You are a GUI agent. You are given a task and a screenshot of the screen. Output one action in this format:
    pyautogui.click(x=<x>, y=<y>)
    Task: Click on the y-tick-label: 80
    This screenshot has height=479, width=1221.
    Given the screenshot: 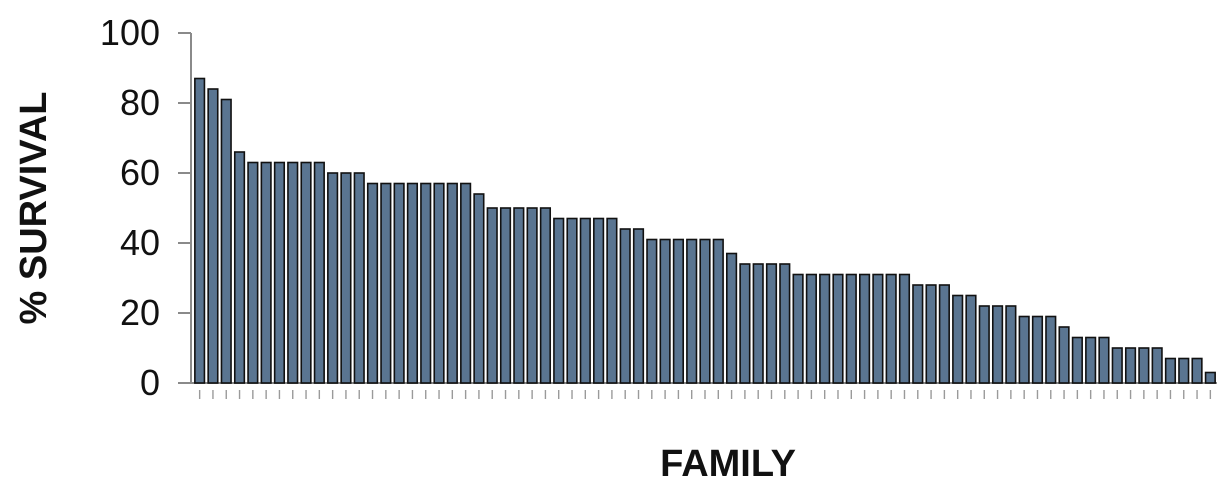 What is the action you would take?
    pyautogui.click(x=140, y=102)
    